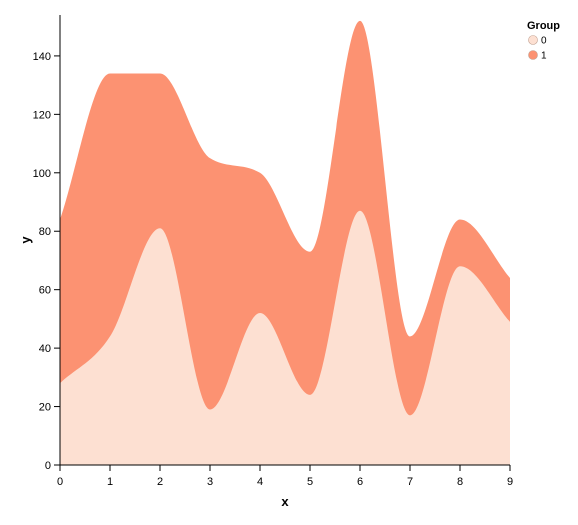  What do you see at coordinates (260, 482) in the screenshot?
I see `x-tick-label: 4` at bounding box center [260, 482].